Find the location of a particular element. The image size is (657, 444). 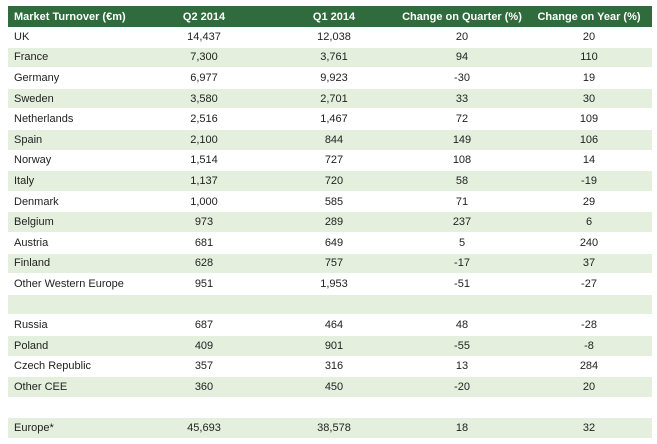

table-row: Other Western Europe 951 1,953 -51 -27 is located at coordinates (330, 284).